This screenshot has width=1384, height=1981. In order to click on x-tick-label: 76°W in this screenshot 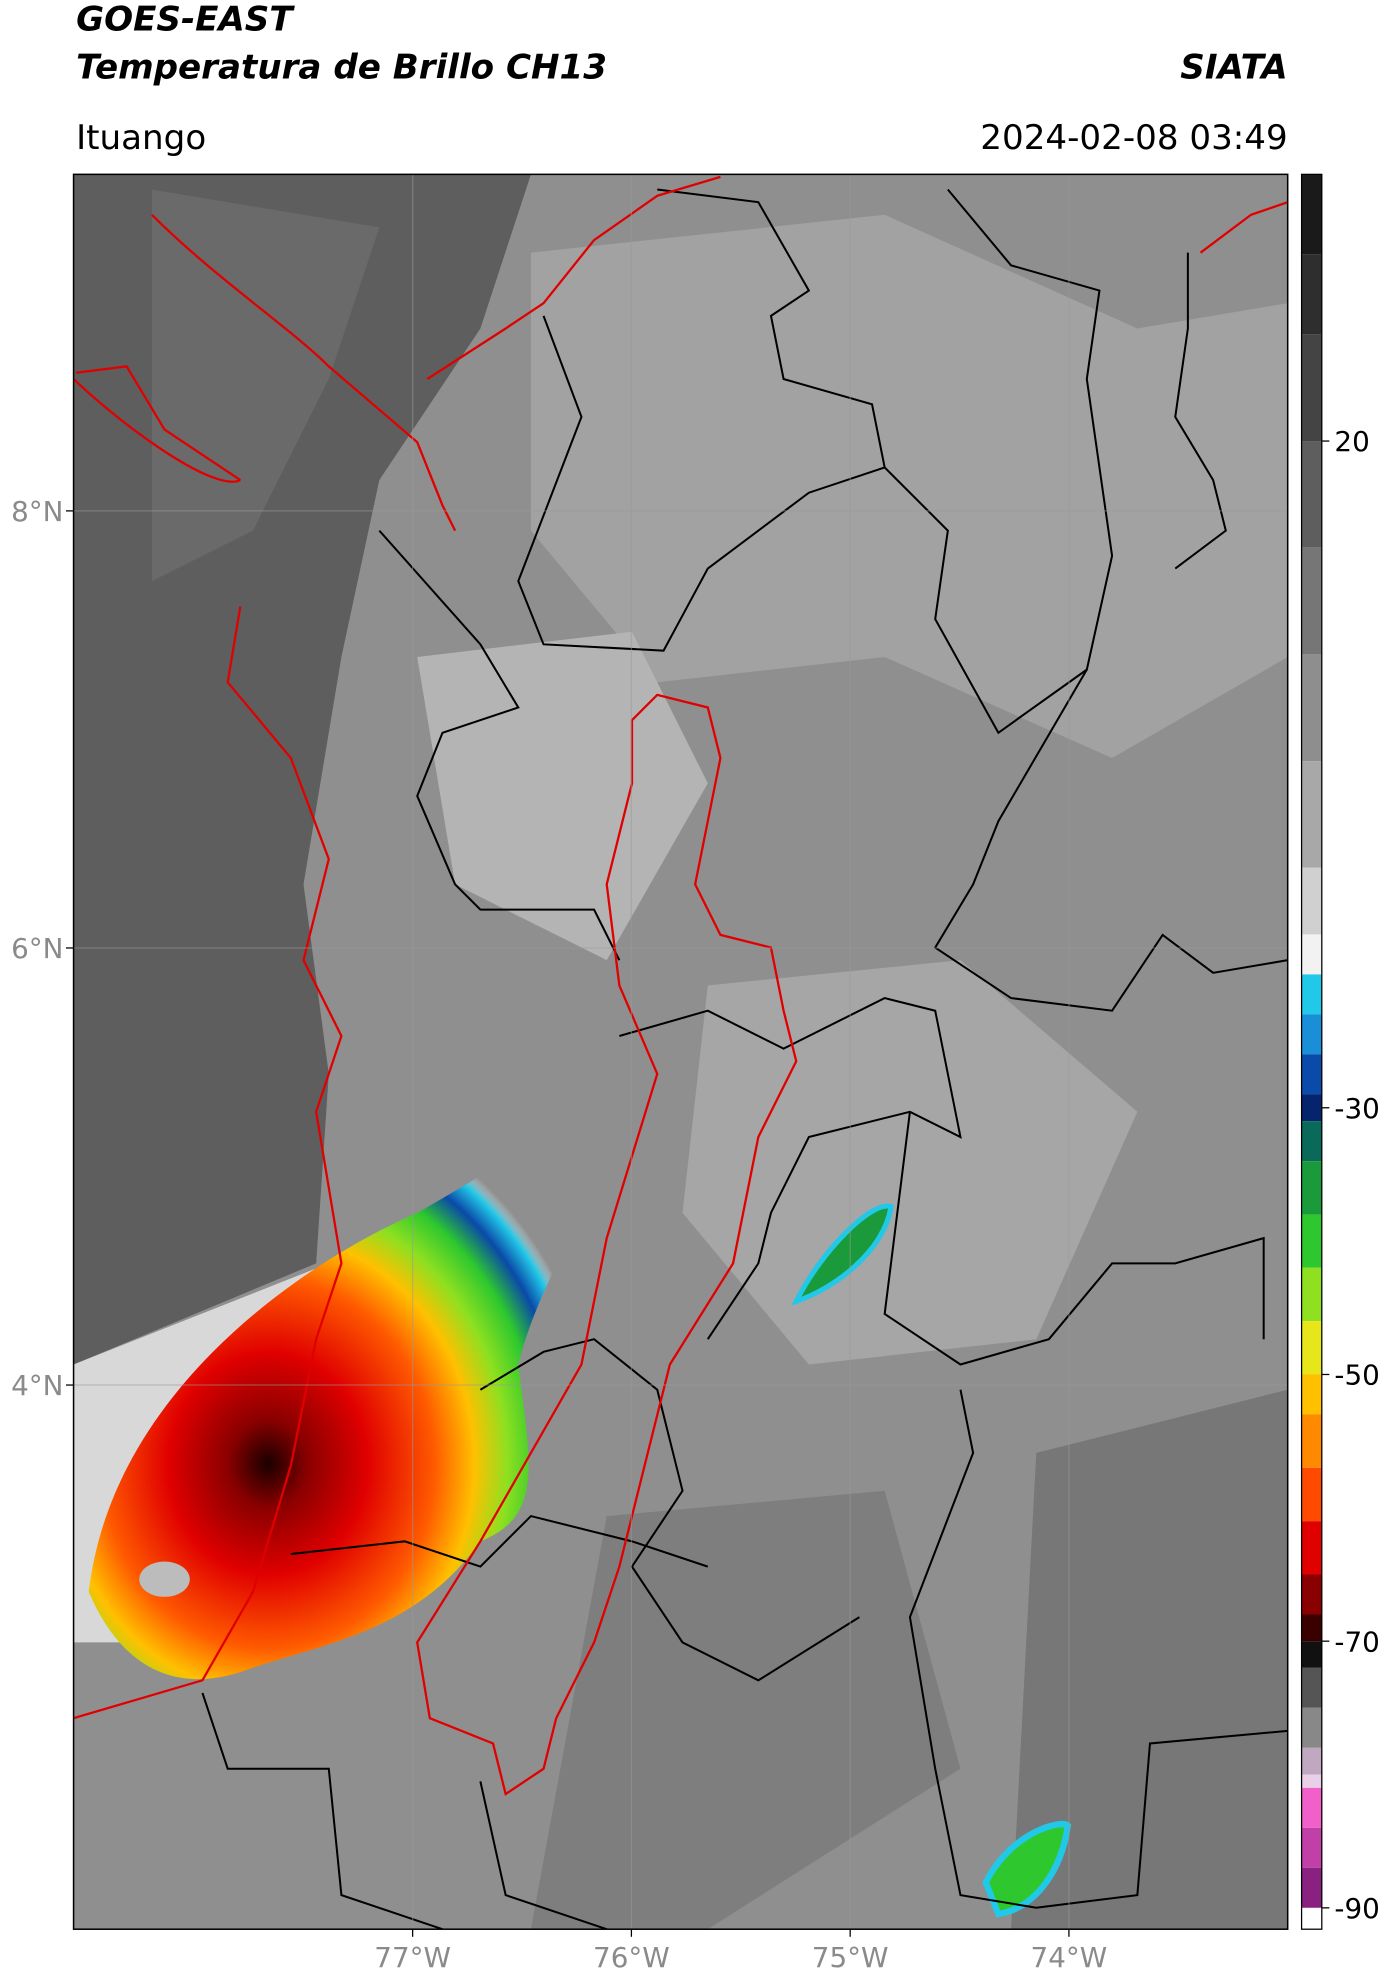, I will do `click(631, 1957)`.